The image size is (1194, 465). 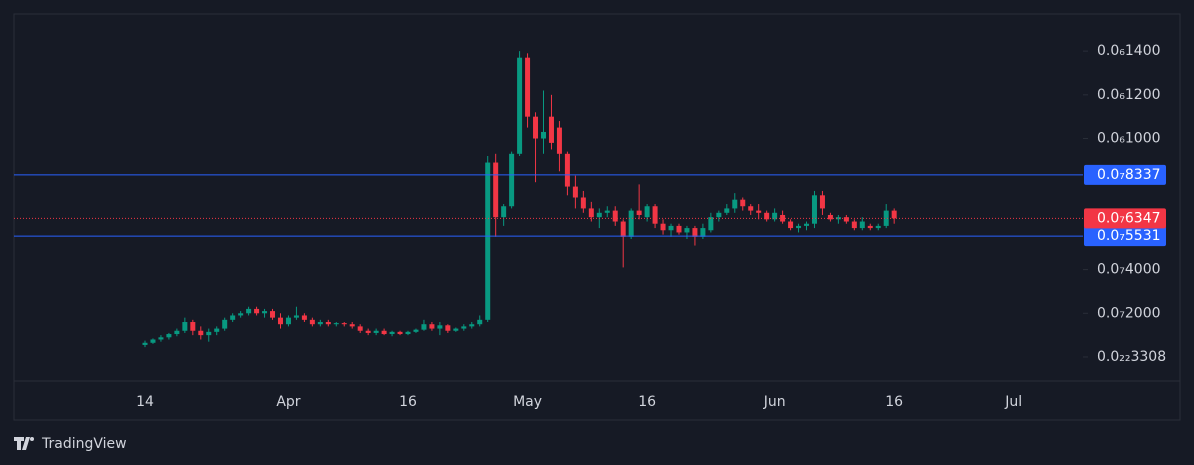 What do you see at coordinates (22, 443) in the screenshot?
I see `logo-mark` at bounding box center [22, 443].